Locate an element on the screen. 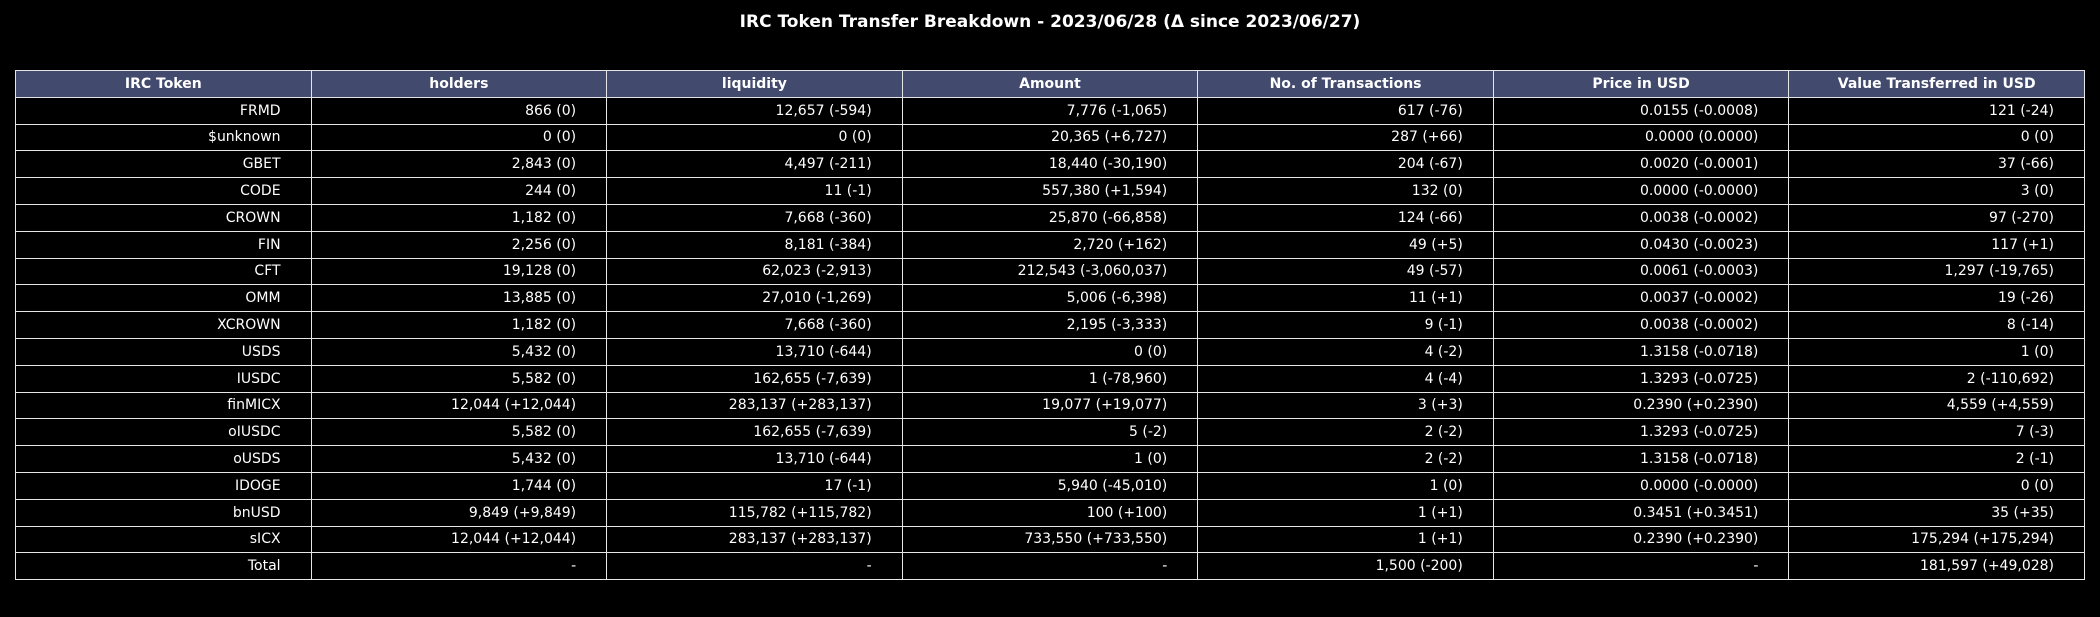 The height and width of the screenshot is (617, 2100). table-cell: 1,500 (-200) is located at coordinates (1345, 566).